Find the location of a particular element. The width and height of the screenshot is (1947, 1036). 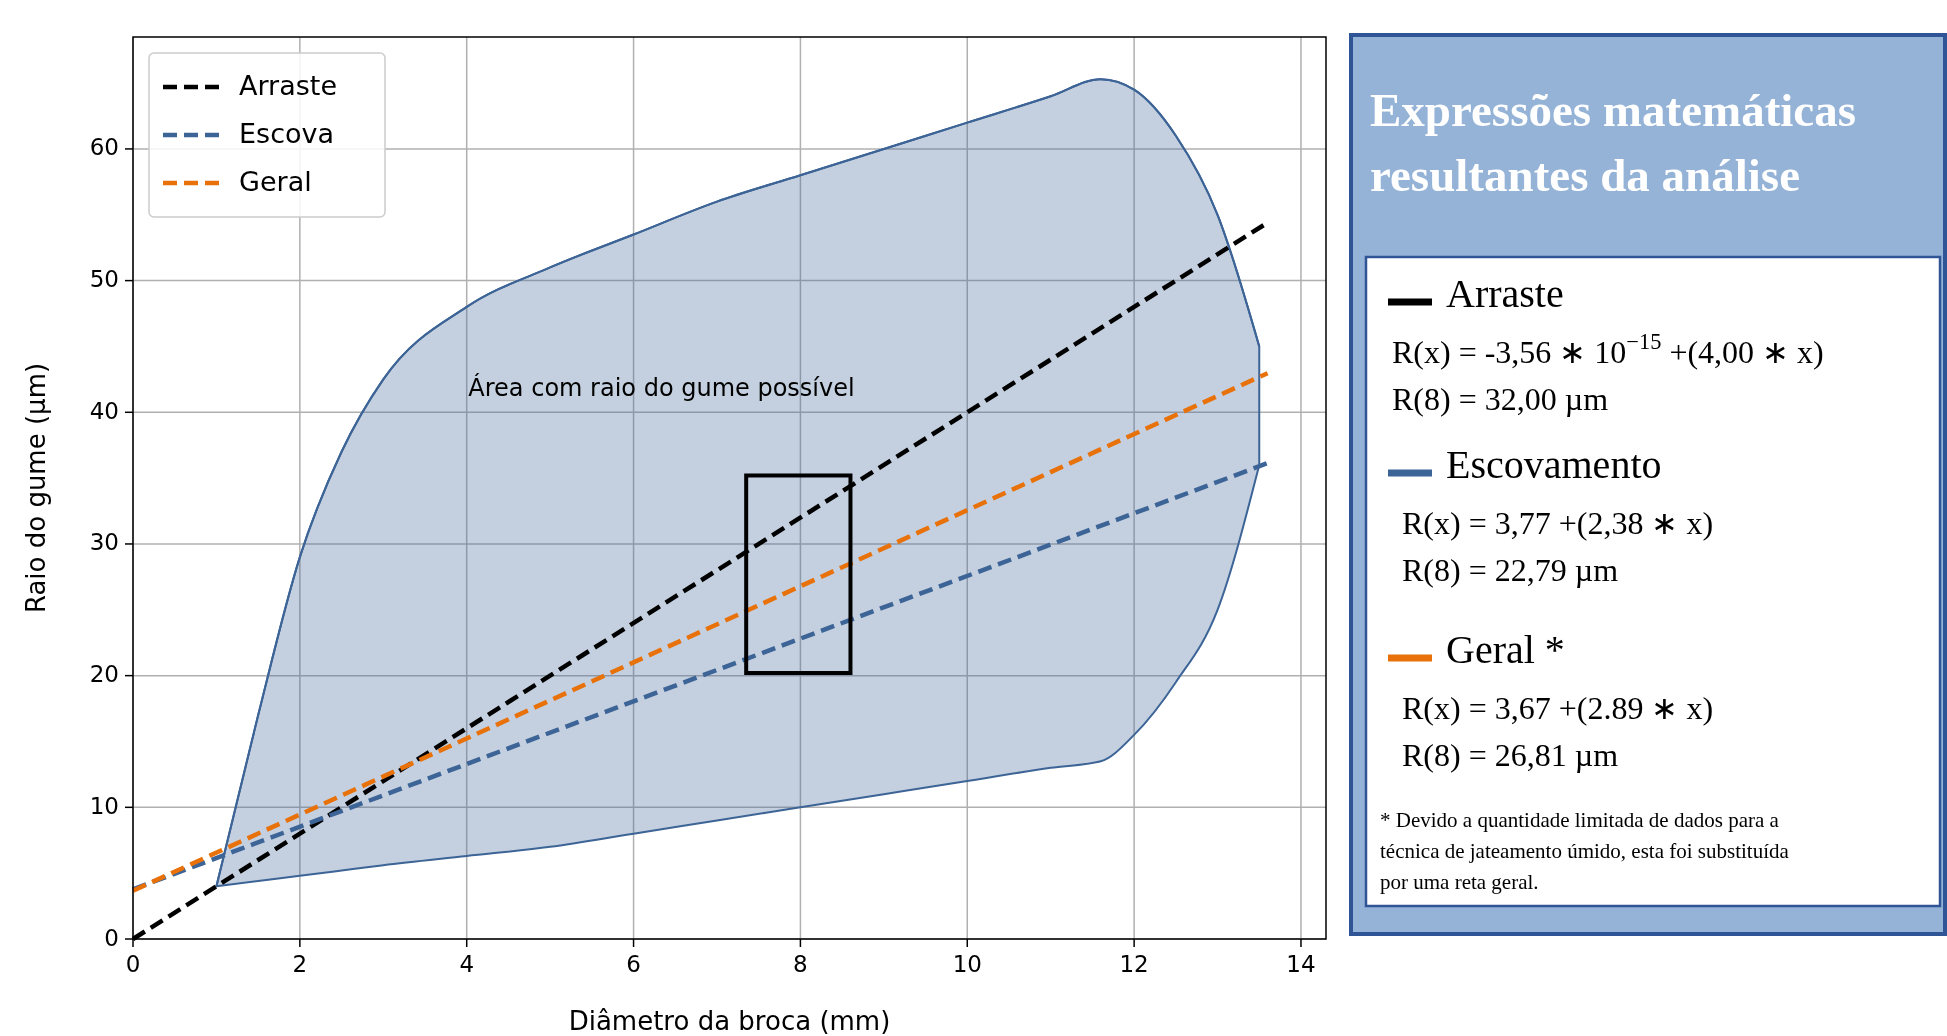

x-tick-label: 4 is located at coordinates (467, 964).